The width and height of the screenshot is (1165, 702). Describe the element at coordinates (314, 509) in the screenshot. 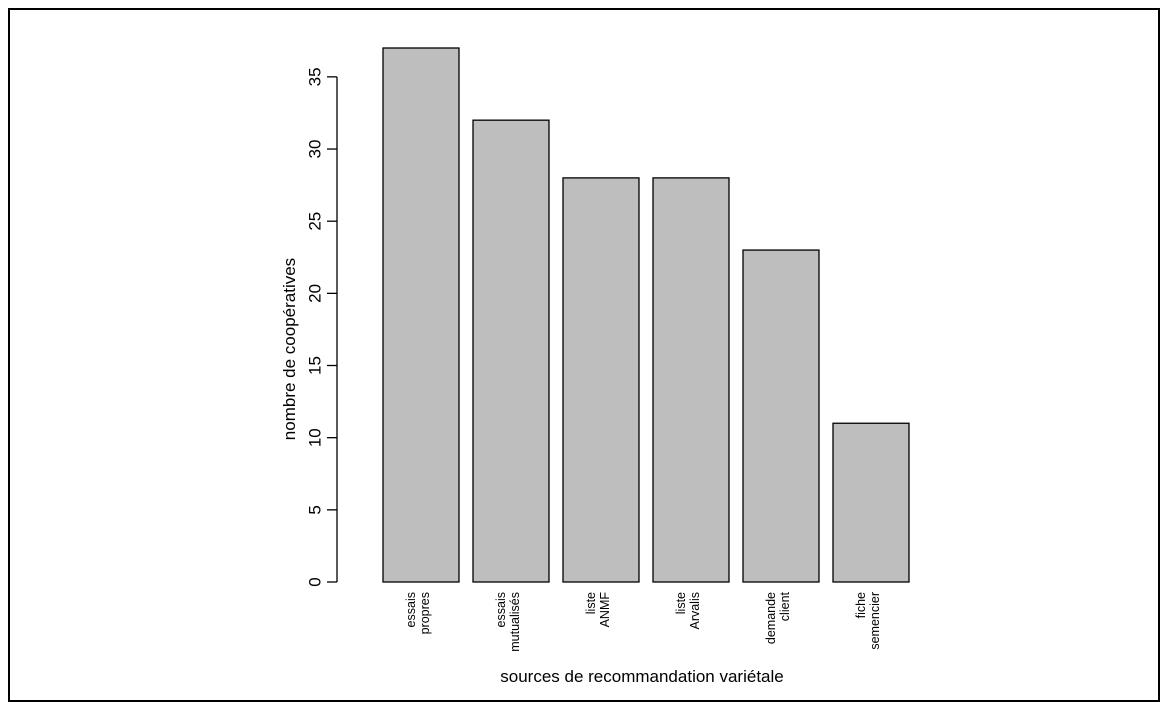

I see `y-tick-label: 5` at that location.